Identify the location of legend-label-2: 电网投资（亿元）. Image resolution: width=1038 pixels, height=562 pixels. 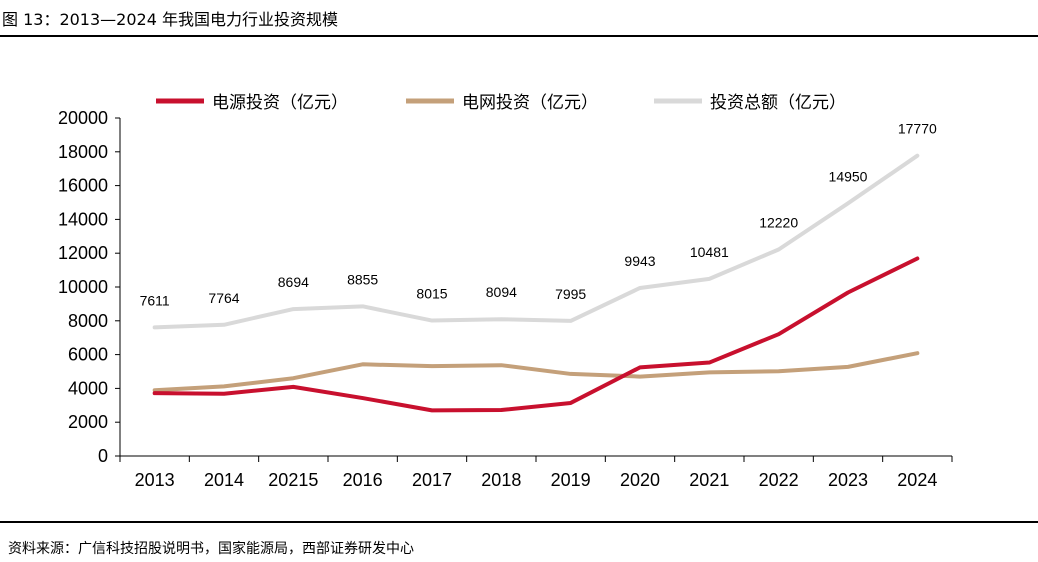
(530, 102).